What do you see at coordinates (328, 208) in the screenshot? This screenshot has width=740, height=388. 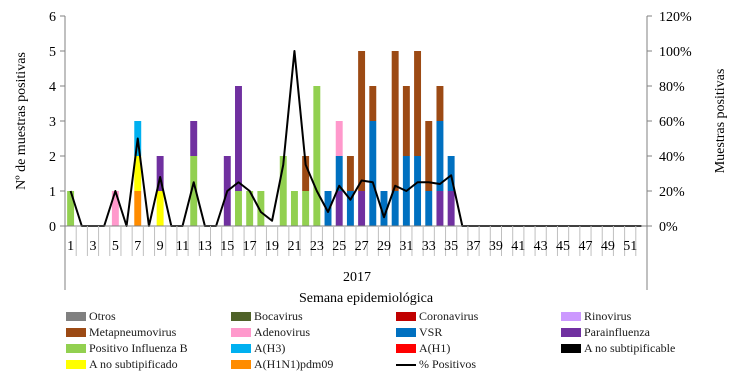 I see `bar-segment: VSR – 24: 1` at bounding box center [328, 208].